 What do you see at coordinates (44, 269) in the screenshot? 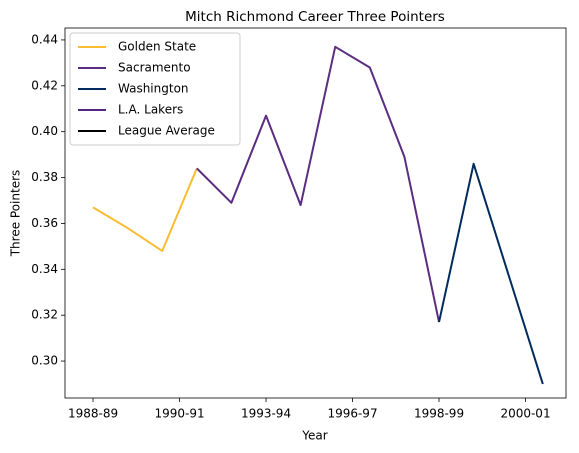
I see `y-tick-label: 0.34` at bounding box center [44, 269].